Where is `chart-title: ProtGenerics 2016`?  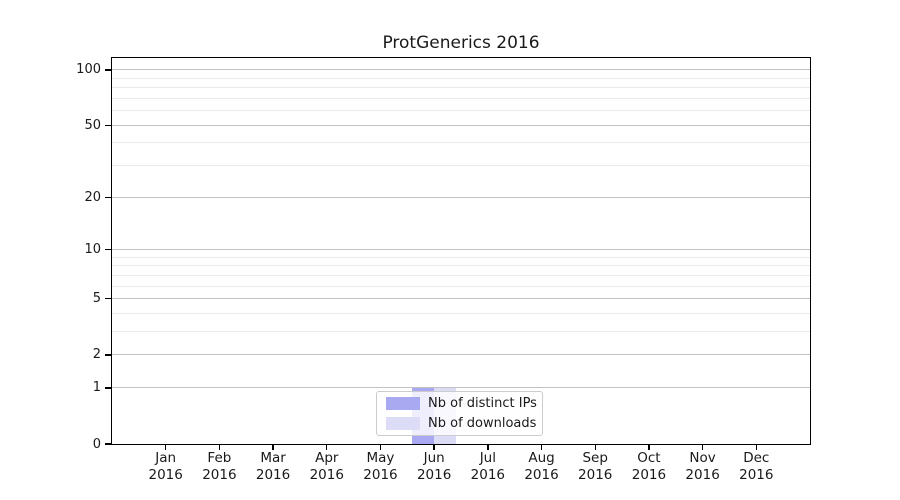
chart-title: ProtGenerics 2016 is located at coordinates (461, 43).